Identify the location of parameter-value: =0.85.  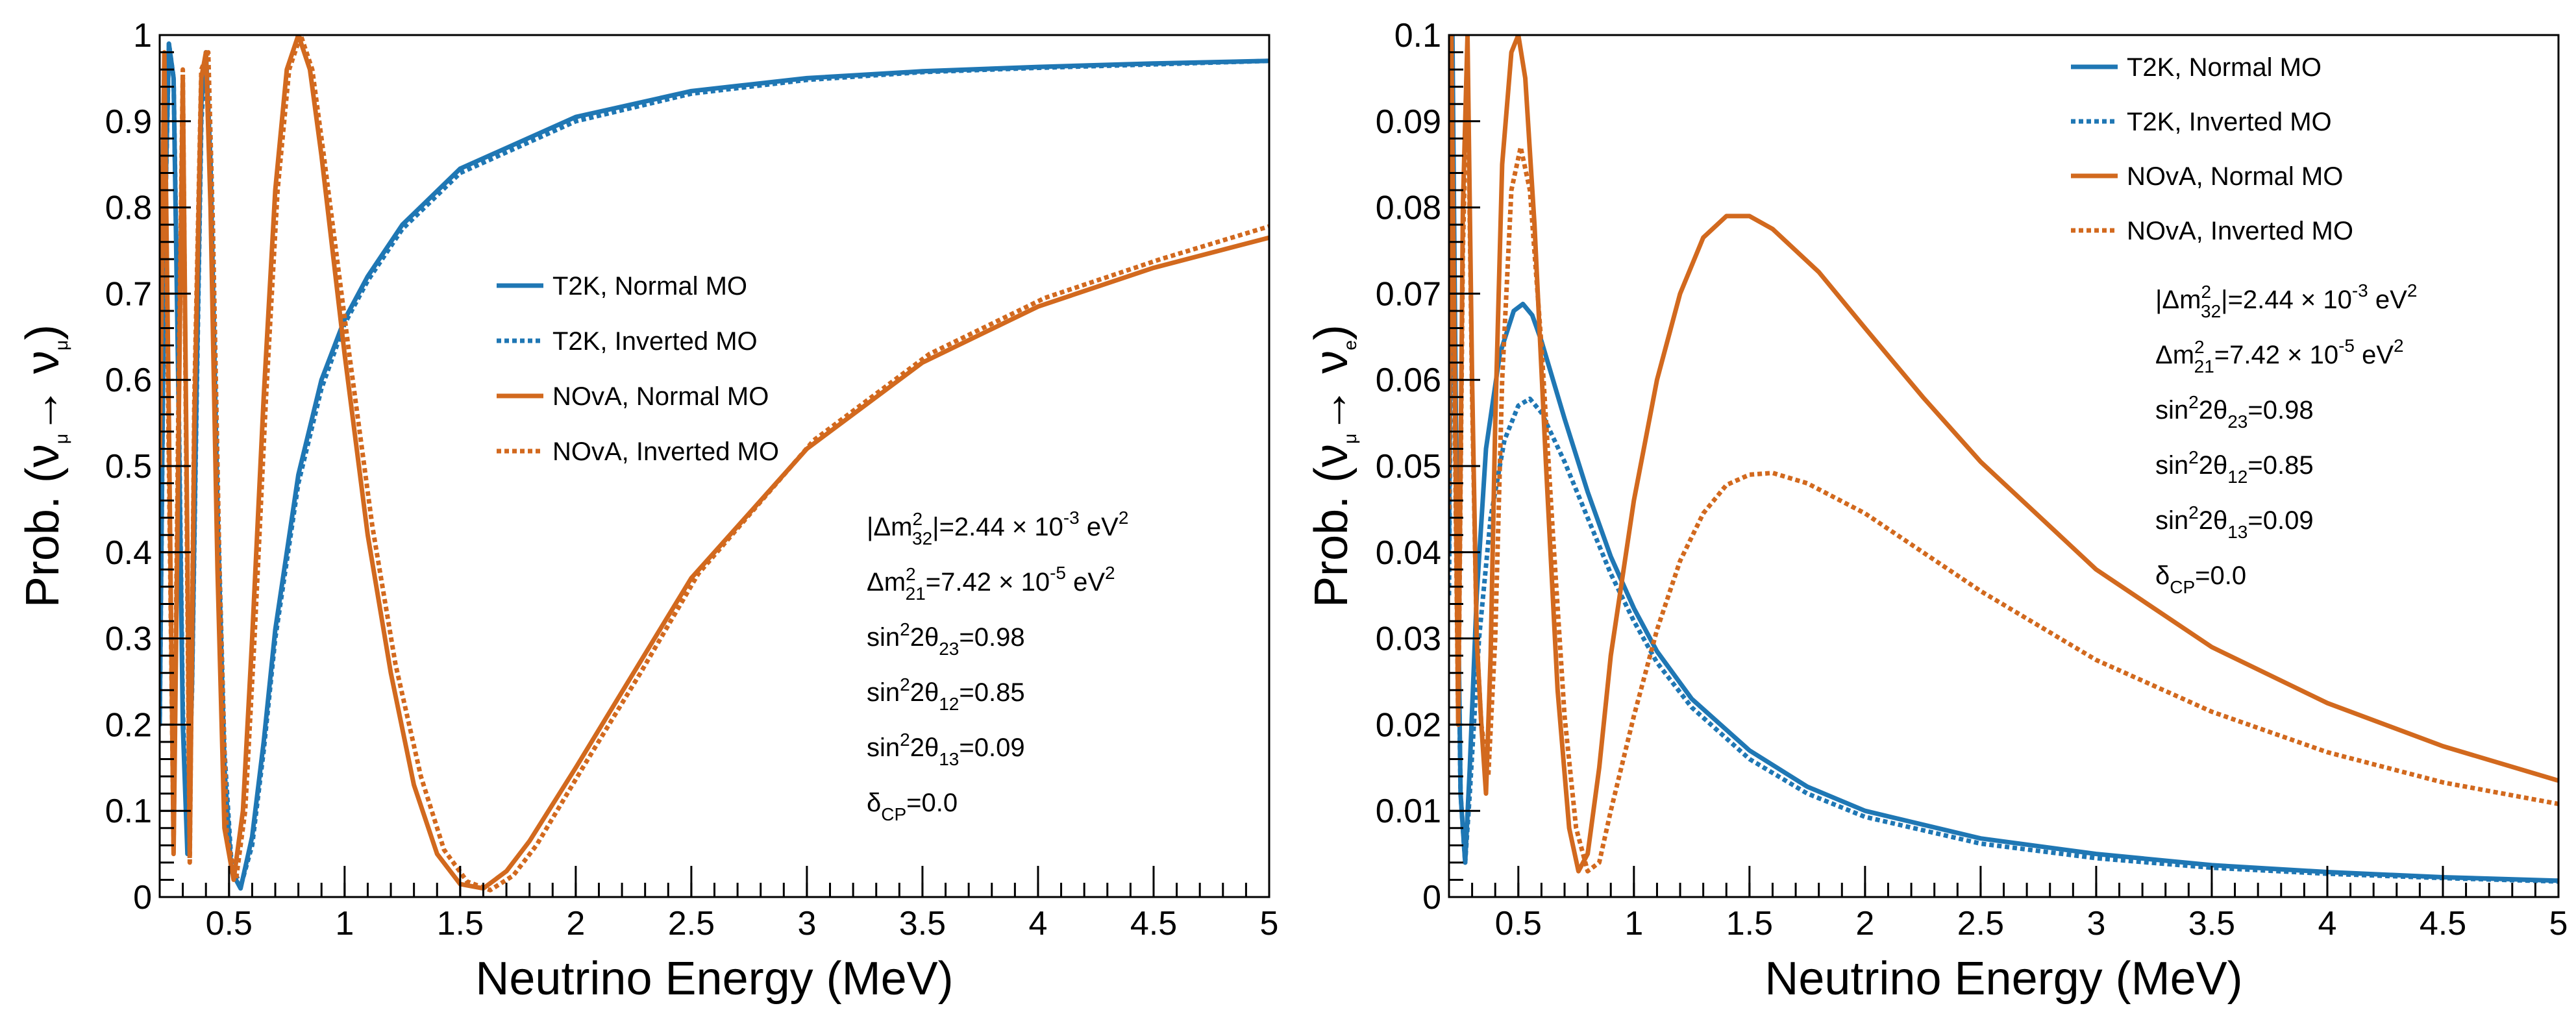
(991, 692).